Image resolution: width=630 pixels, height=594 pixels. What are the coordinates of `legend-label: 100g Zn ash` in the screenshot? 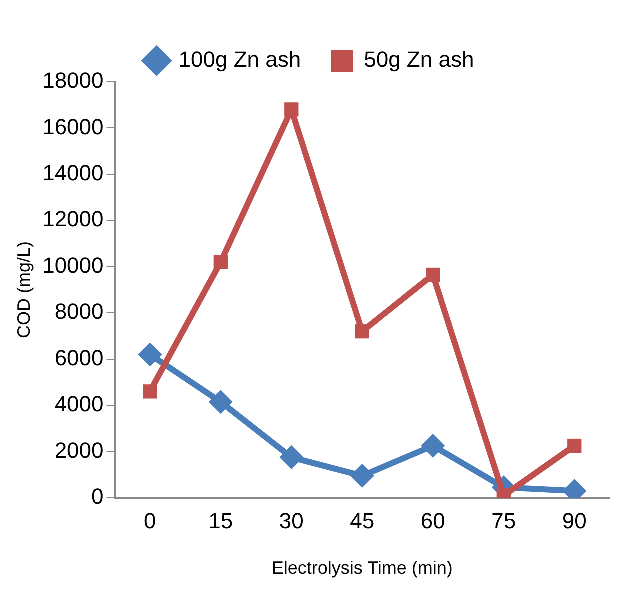 It's located at (240, 59).